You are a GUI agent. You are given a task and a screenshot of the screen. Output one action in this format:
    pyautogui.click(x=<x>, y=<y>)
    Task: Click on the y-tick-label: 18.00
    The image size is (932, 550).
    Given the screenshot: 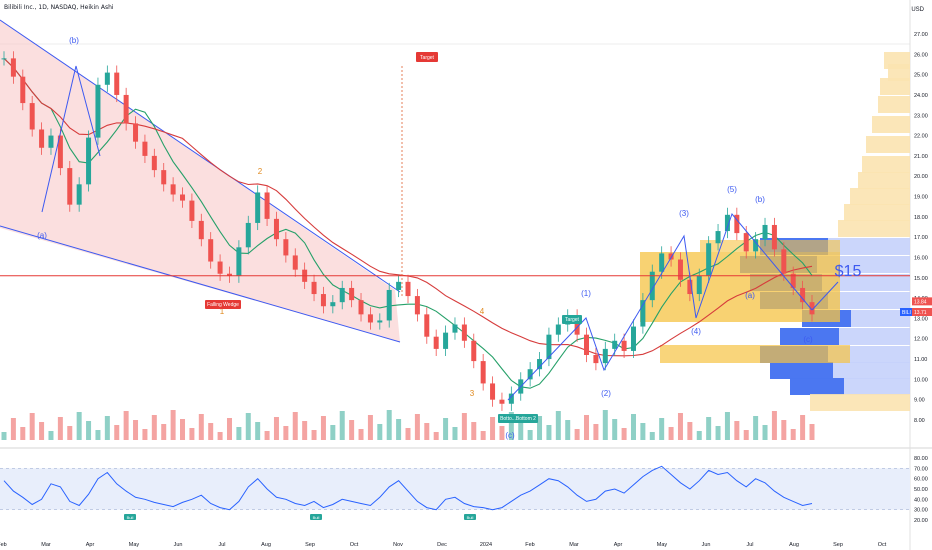 What is the action you would take?
    pyautogui.click(x=921, y=218)
    